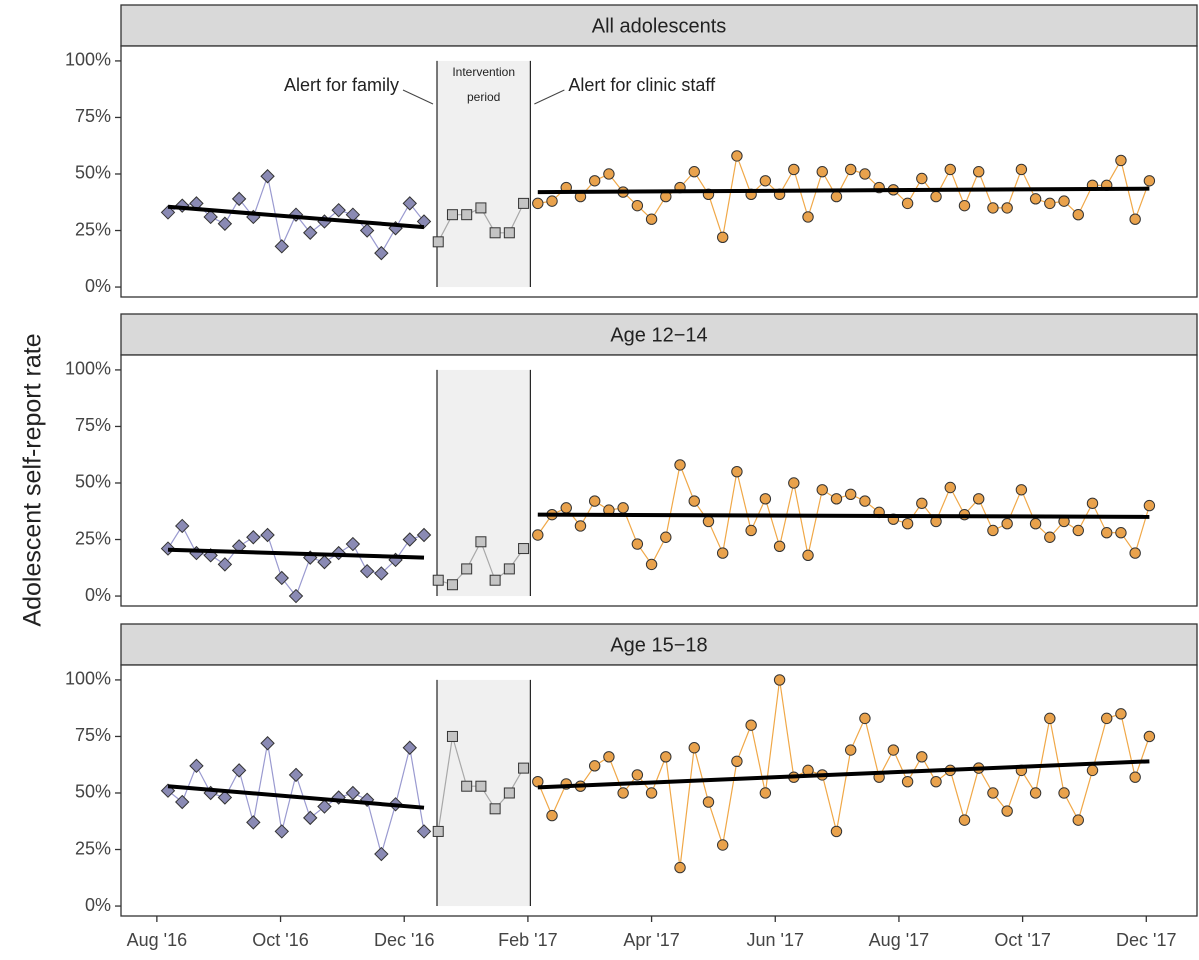 The width and height of the screenshot is (1199, 960). What do you see at coordinates (659, 25) in the screenshot?
I see `panel-strip` at bounding box center [659, 25].